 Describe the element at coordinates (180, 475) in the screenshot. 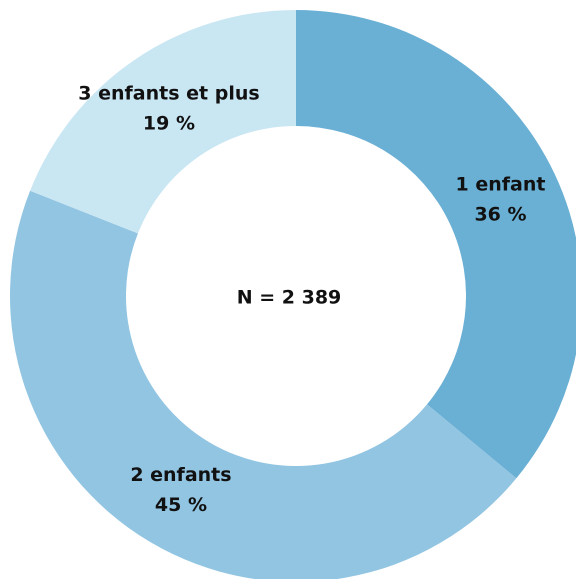

I see `slice-label: 2 enfants` at that location.